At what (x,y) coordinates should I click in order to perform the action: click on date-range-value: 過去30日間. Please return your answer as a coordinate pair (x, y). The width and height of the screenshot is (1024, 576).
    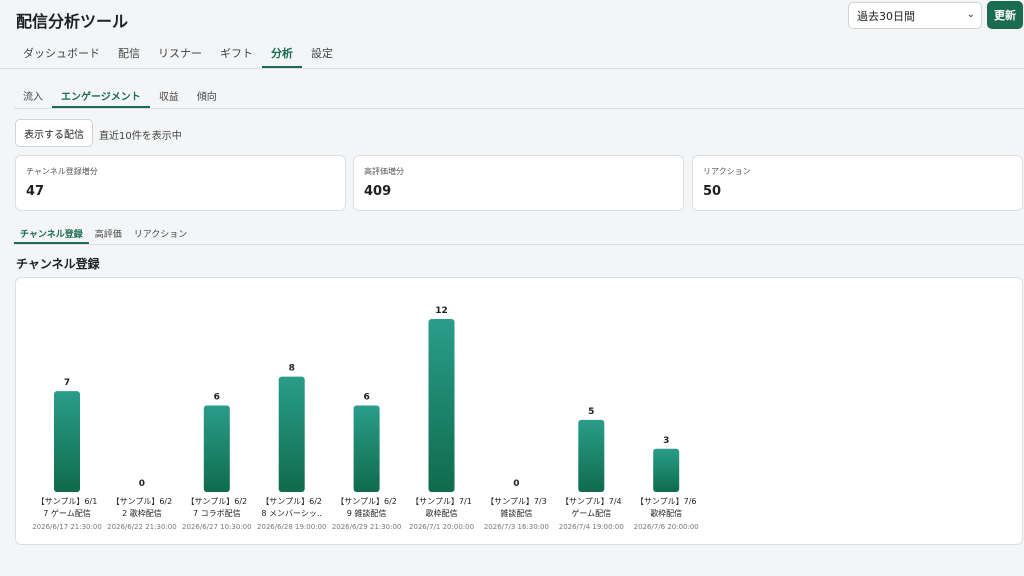
    Looking at the image, I should click on (886, 16).